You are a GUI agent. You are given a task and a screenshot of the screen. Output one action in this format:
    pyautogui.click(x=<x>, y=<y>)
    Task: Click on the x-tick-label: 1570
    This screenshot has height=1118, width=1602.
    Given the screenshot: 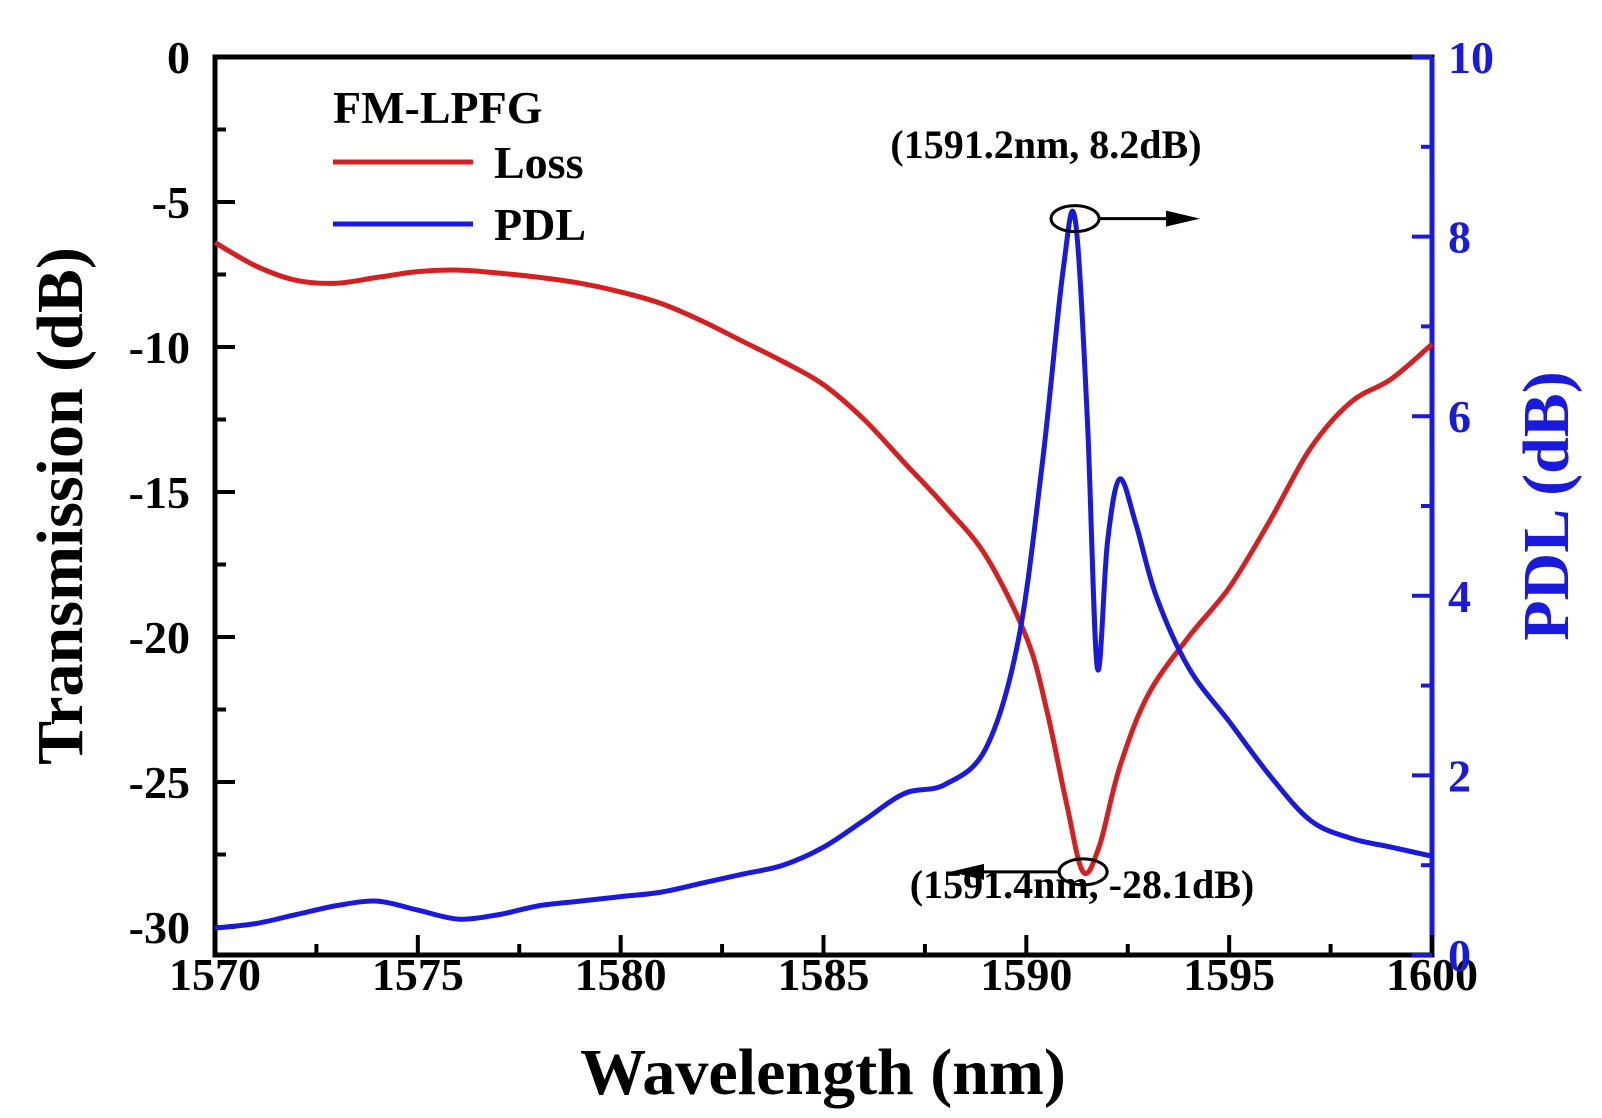 What is the action you would take?
    pyautogui.click(x=215, y=974)
    